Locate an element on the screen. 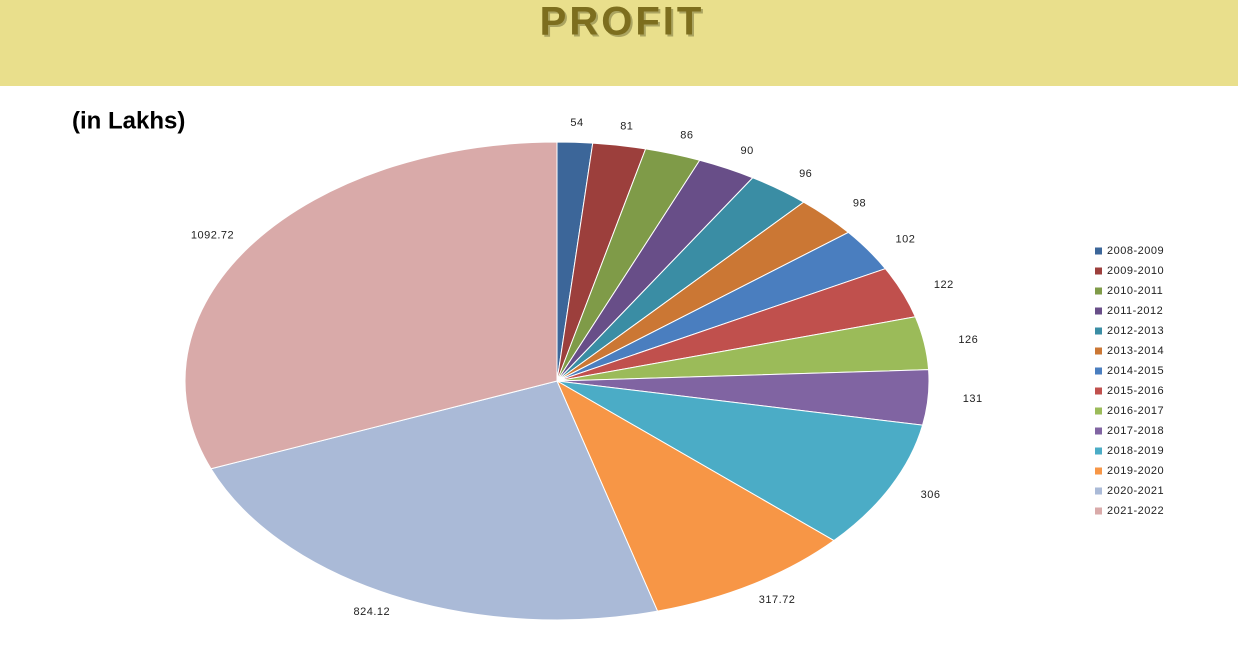 Image resolution: width=1238 pixels, height=669 pixels. data-label: 306 is located at coordinates (931, 495).